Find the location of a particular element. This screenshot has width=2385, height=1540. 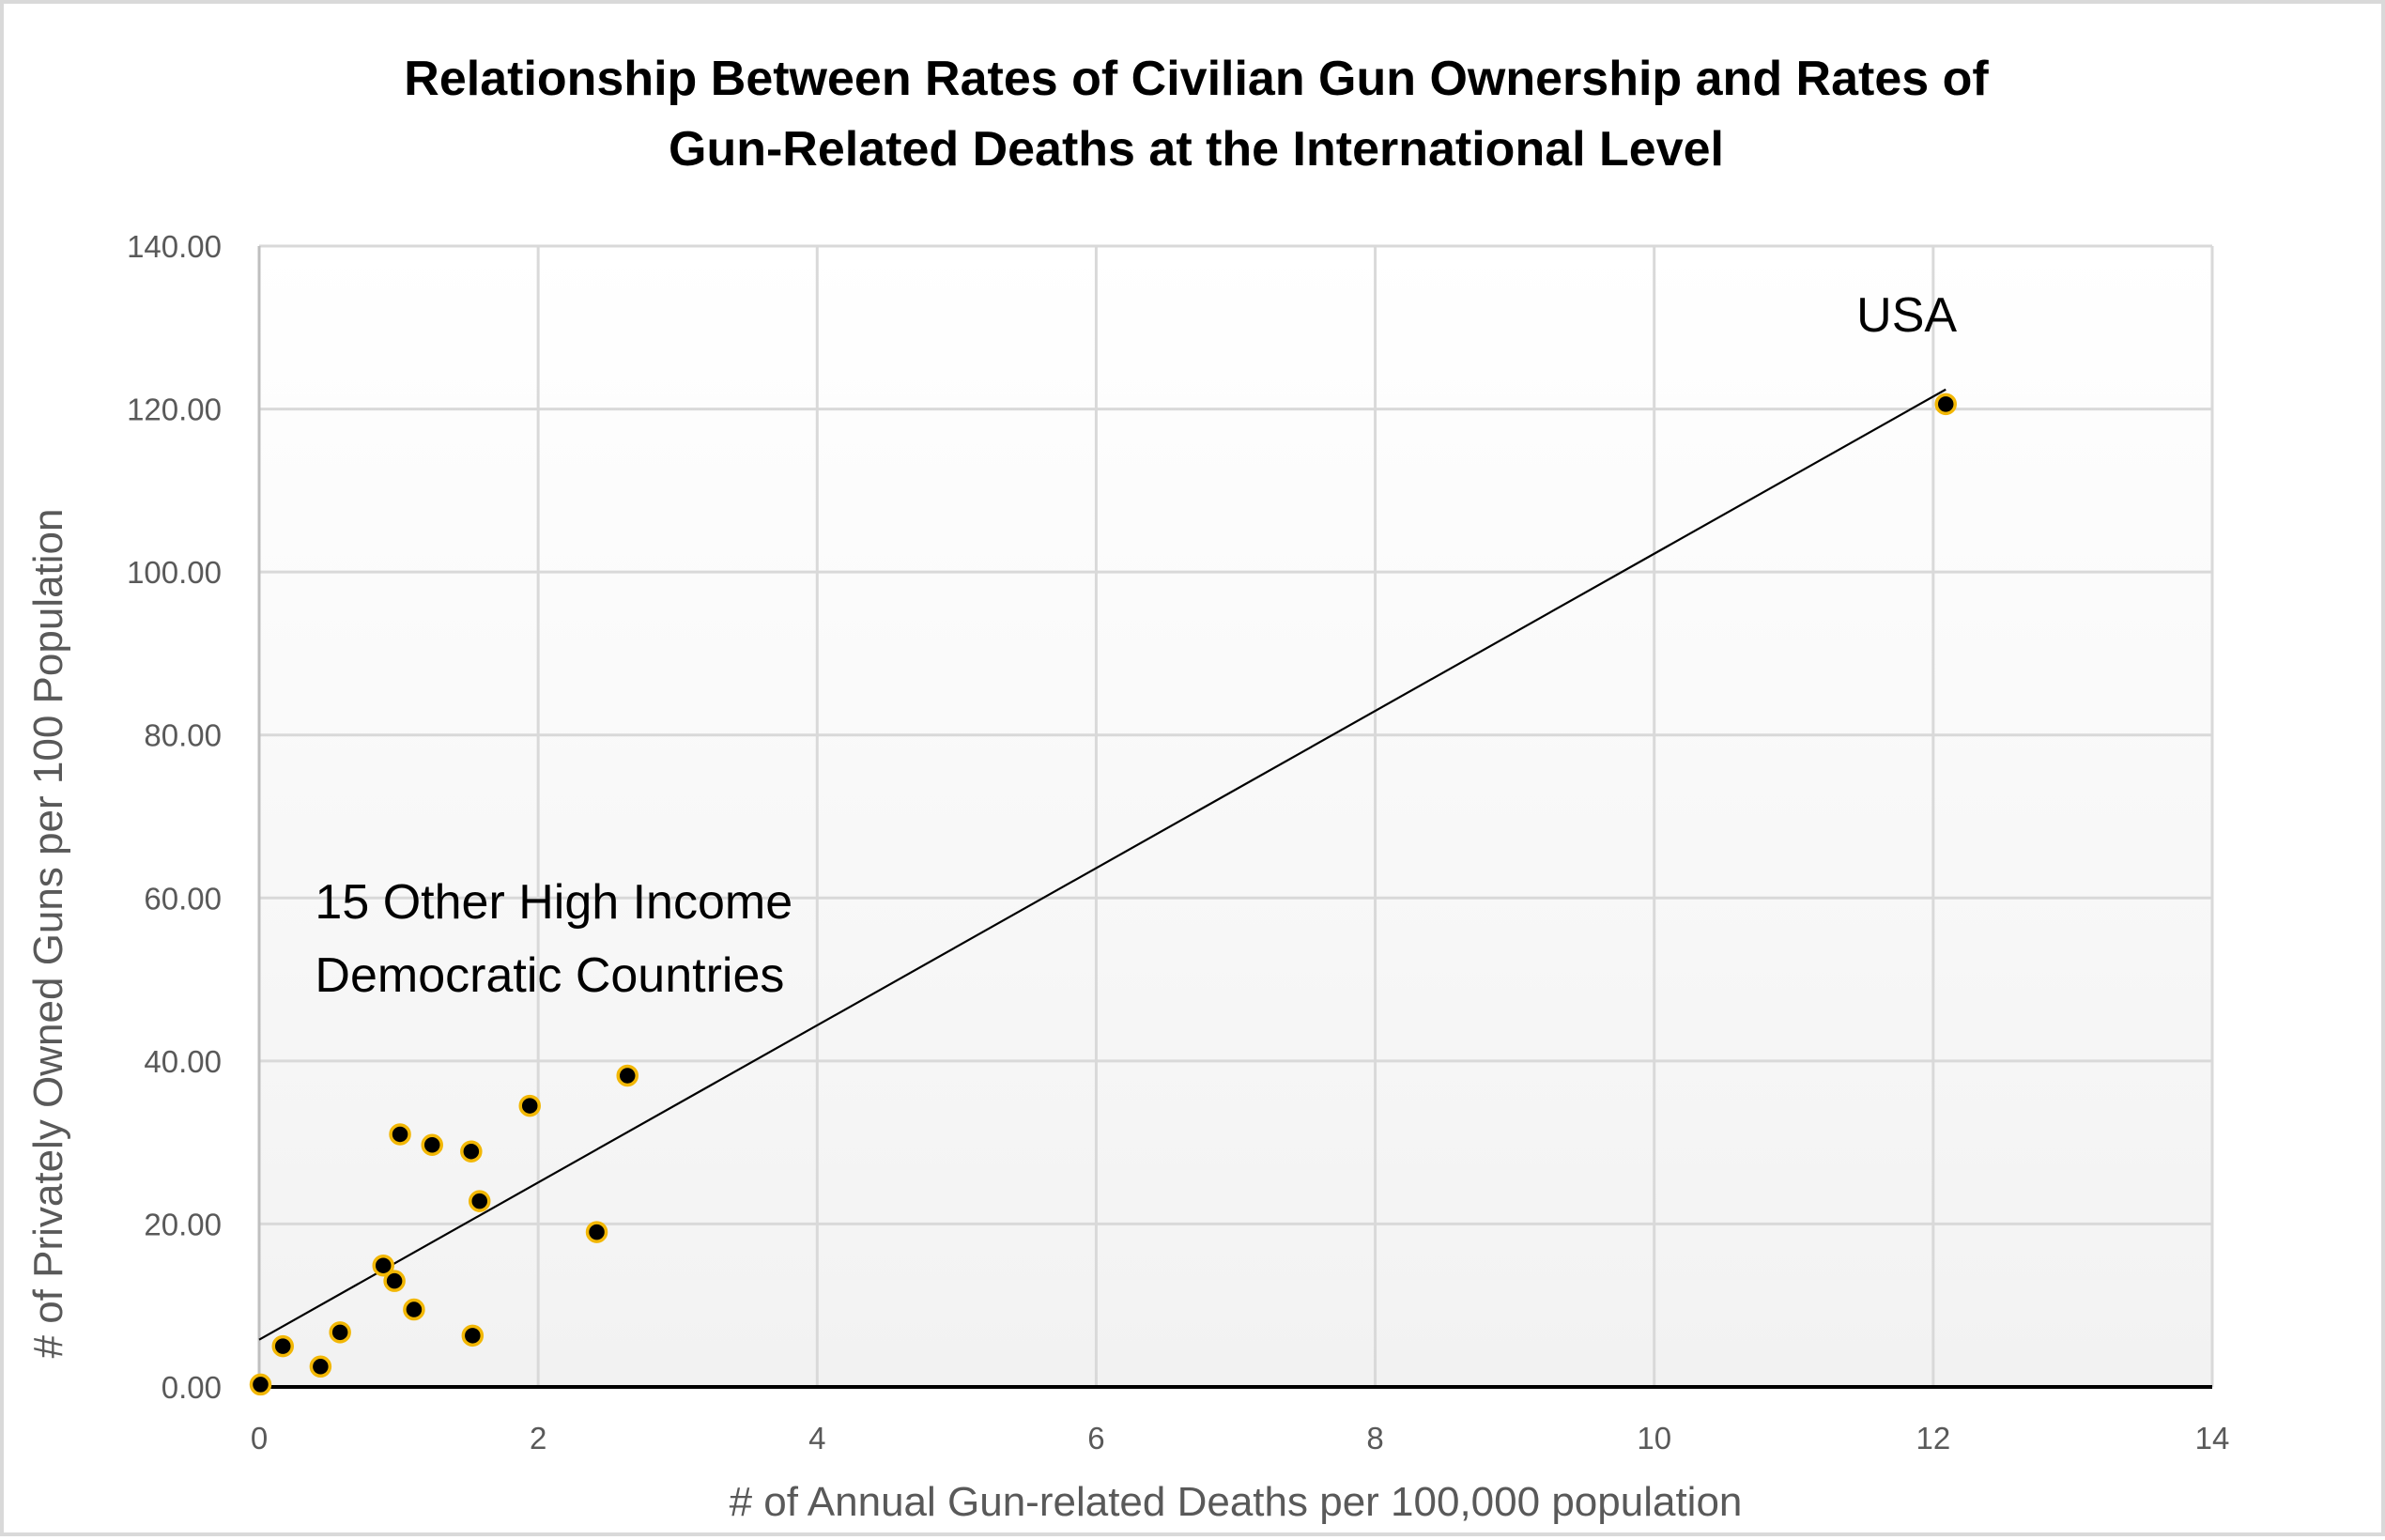

x-tick-label: 4 is located at coordinates (816, 1438).